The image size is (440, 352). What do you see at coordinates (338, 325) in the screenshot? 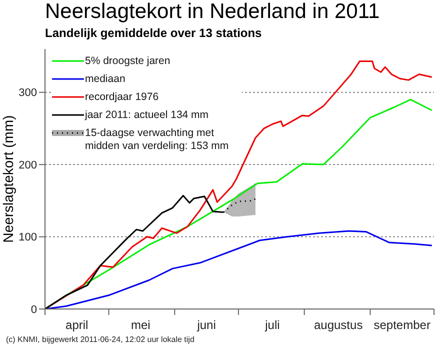
I see `x-tick-label: augustus` at bounding box center [338, 325].